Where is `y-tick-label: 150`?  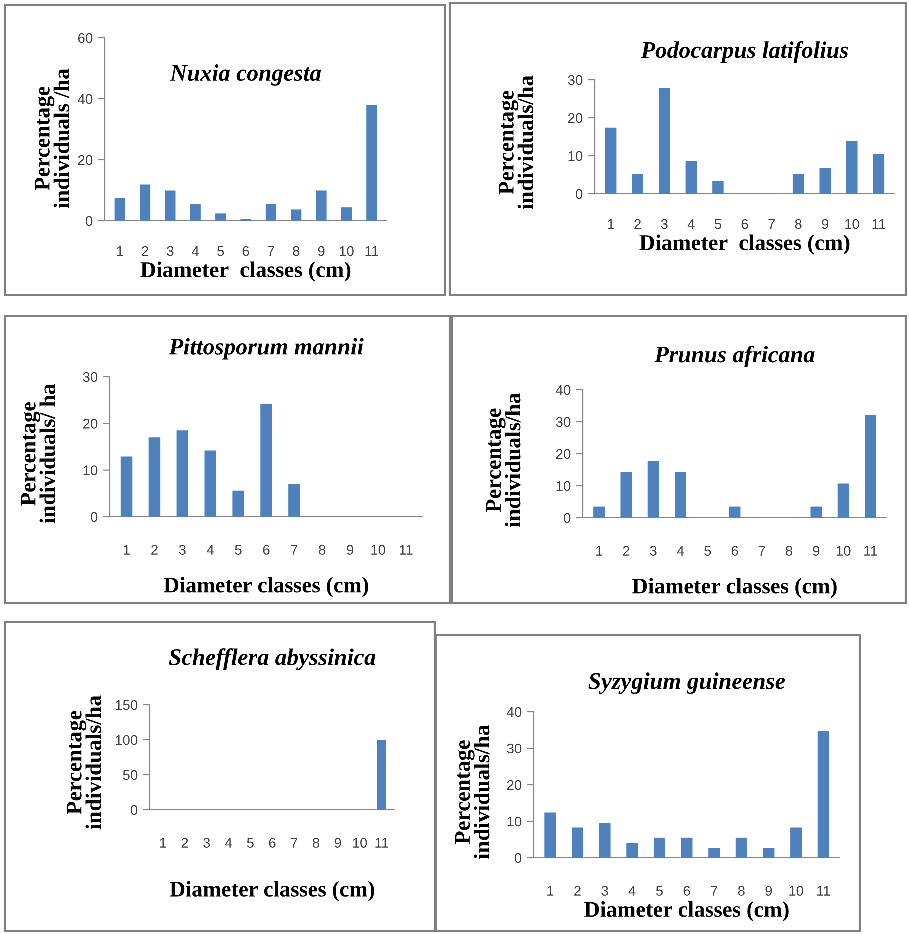
y-tick-label: 150 is located at coordinates (127, 705).